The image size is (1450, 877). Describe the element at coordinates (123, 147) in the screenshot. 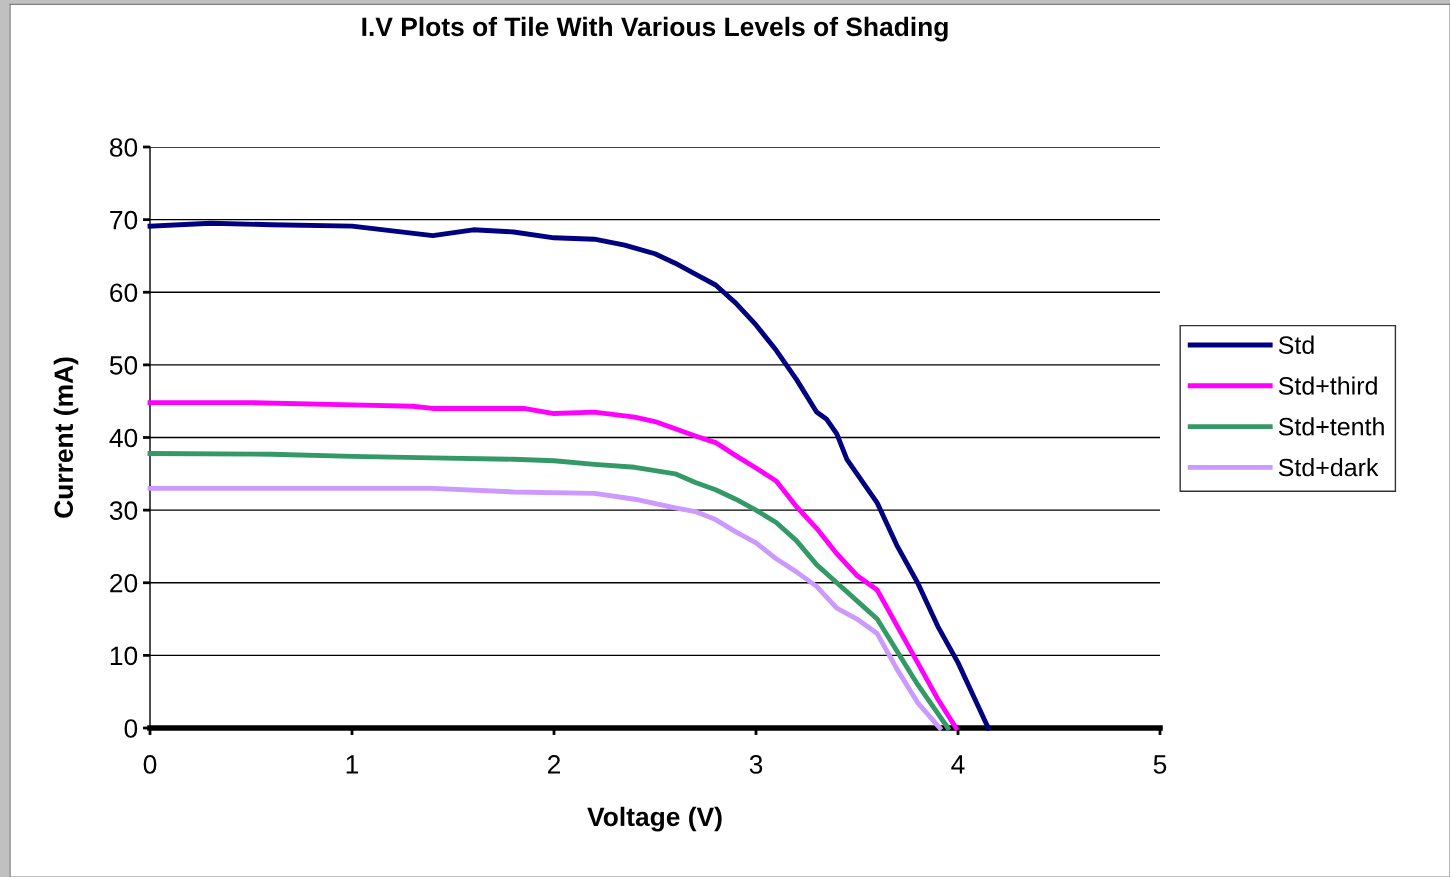

I see `y-tick-label: 80` at that location.